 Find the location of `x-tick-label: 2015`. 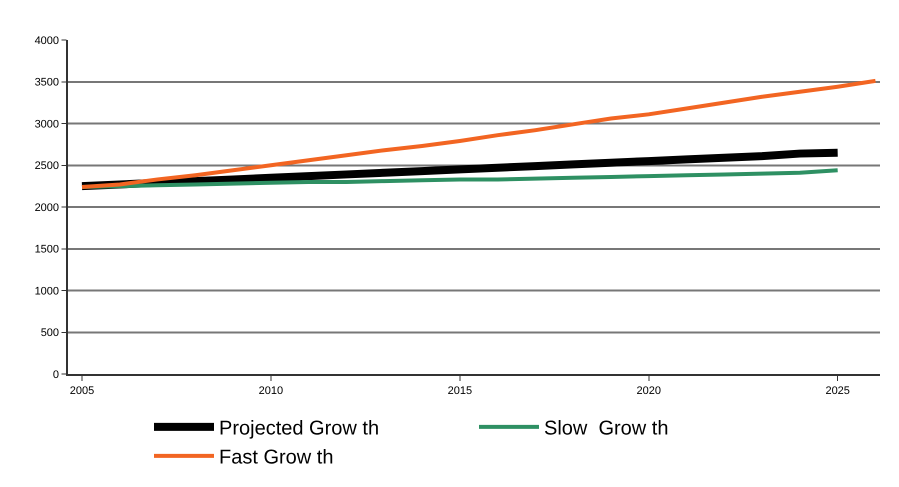

x-tick-label: 2015 is located at coordinates (460, 390).